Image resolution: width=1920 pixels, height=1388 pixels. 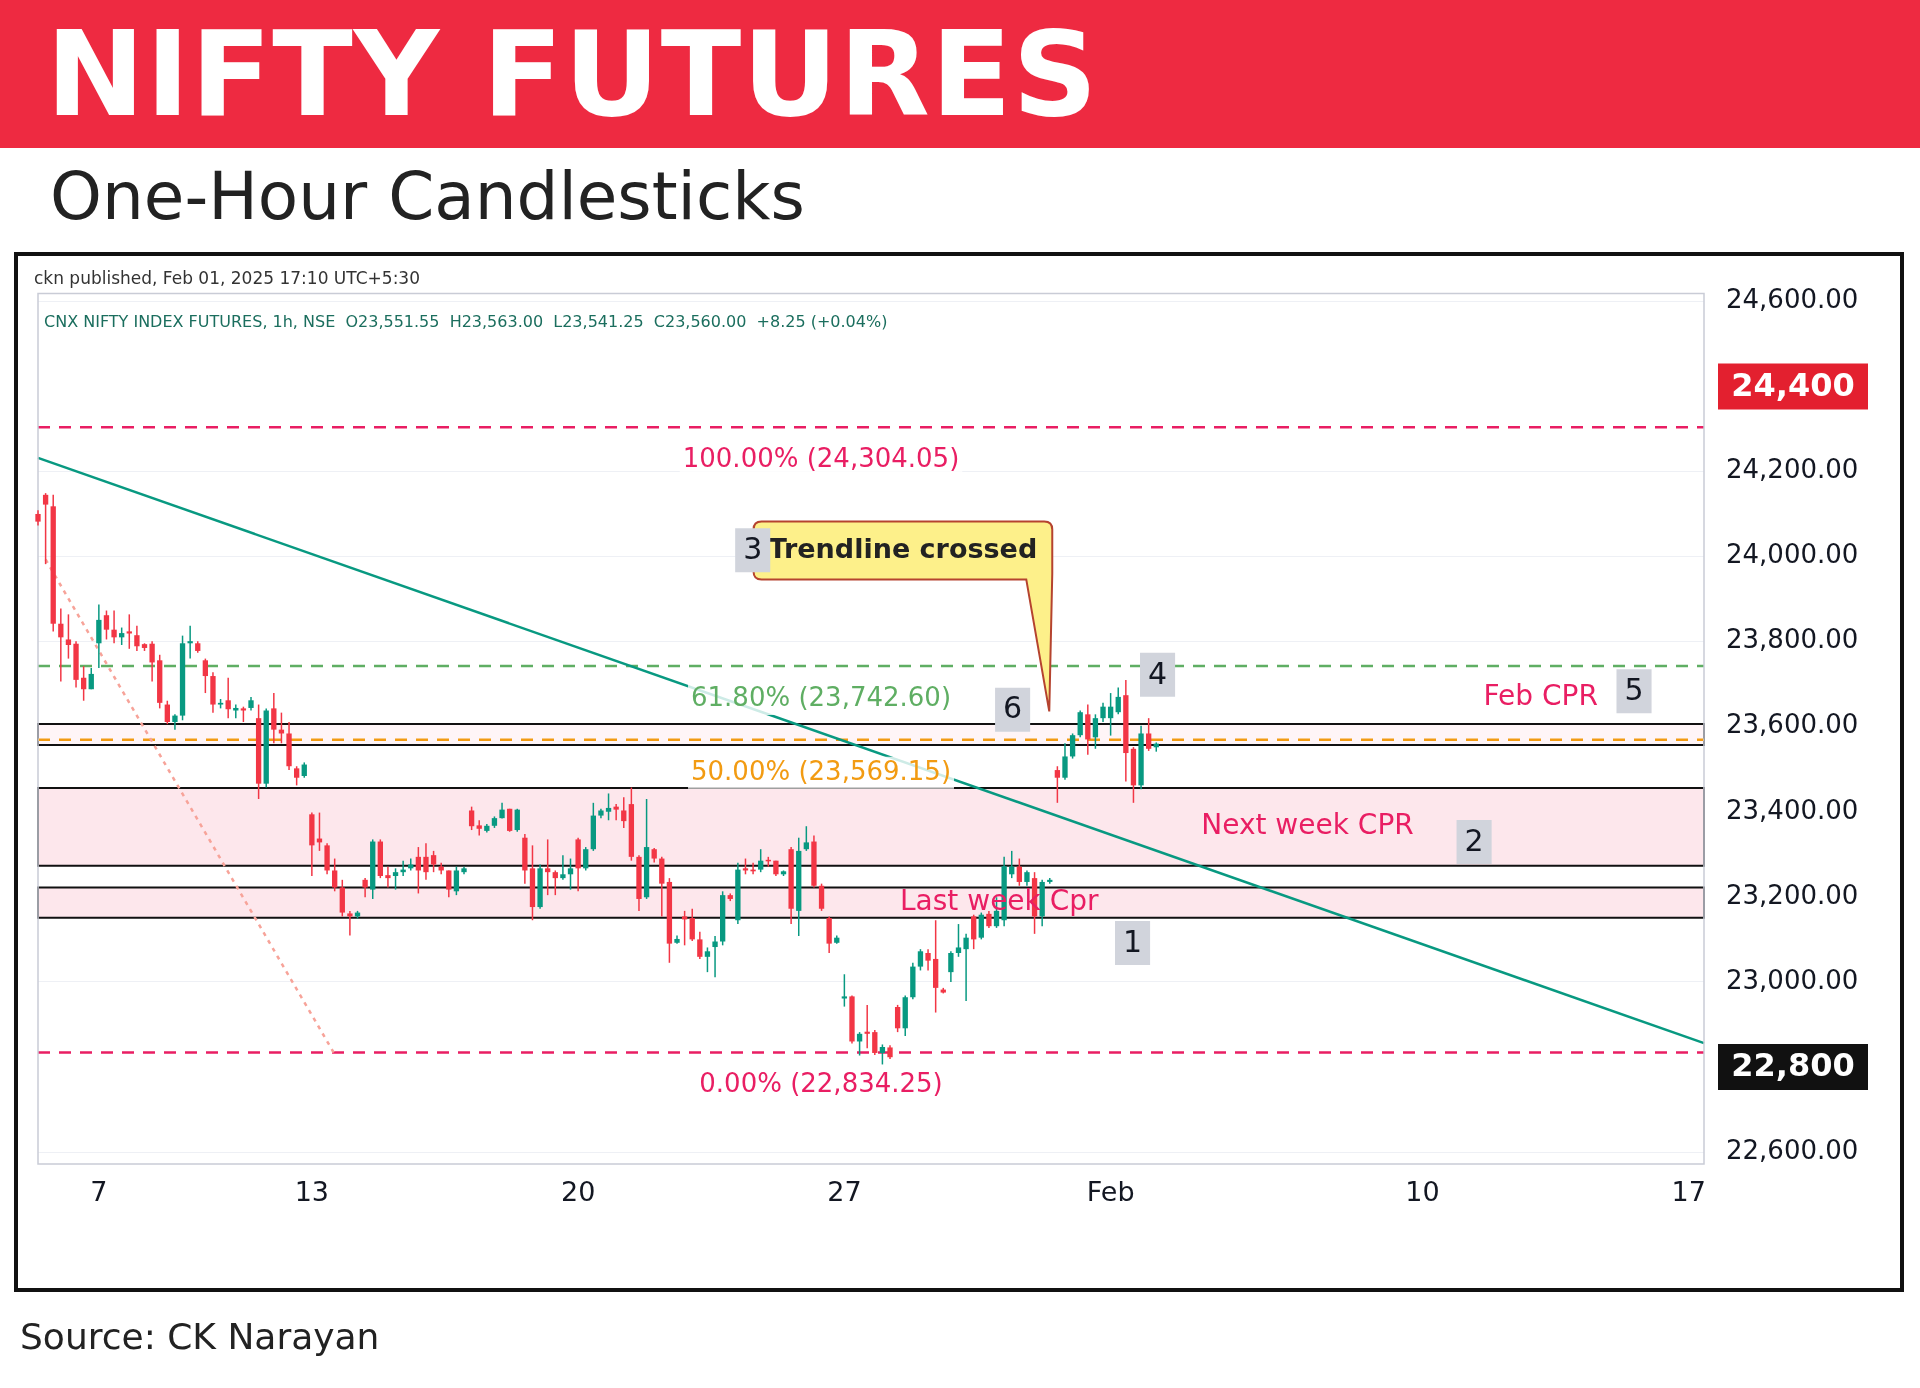 What do you see at coordinates (1792, 894) in the screenshot?
I see `y-tick-label: 23,200.00` at bounding box center [1792, 894].